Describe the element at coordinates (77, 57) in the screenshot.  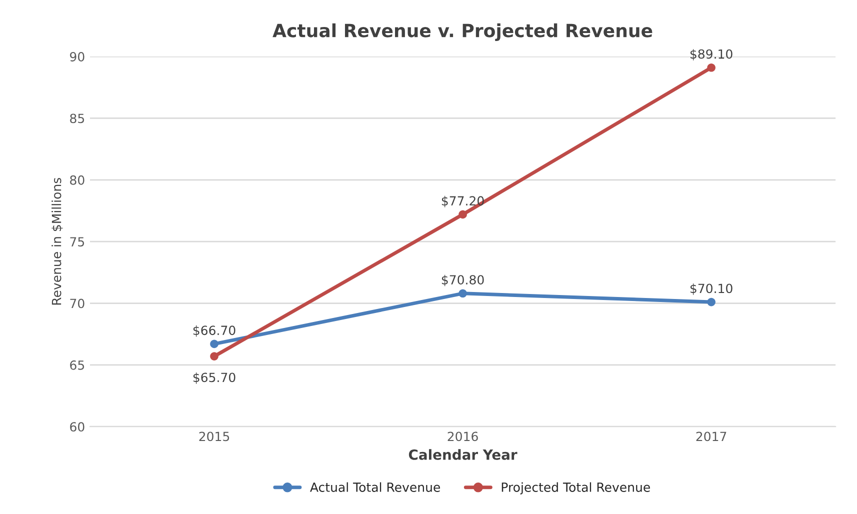
I see `y-tick-label: 90` at that location.